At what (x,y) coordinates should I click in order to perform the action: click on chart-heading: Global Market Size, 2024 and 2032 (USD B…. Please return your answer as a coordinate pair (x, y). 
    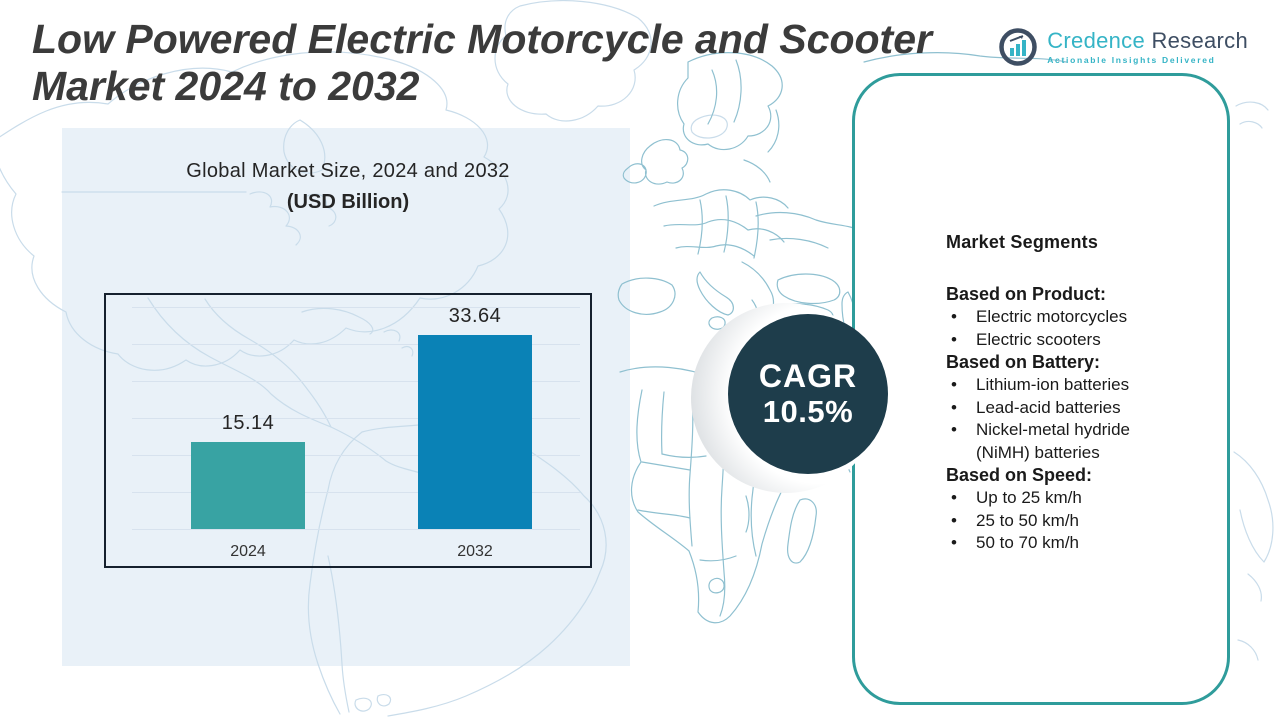
    Looking at the image, I should click on (348, 187).